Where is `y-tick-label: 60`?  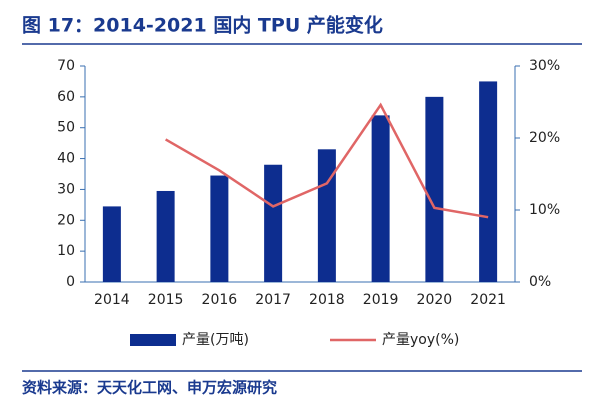
y-tick-label: 60 is located at coordinates (66, 97).